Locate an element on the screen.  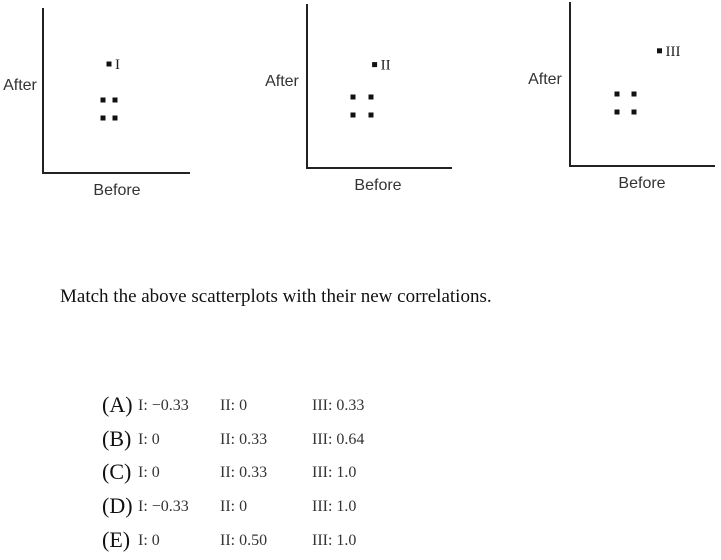
choice-value-ii: II: 0.50 is located at coordinates (244, 540).